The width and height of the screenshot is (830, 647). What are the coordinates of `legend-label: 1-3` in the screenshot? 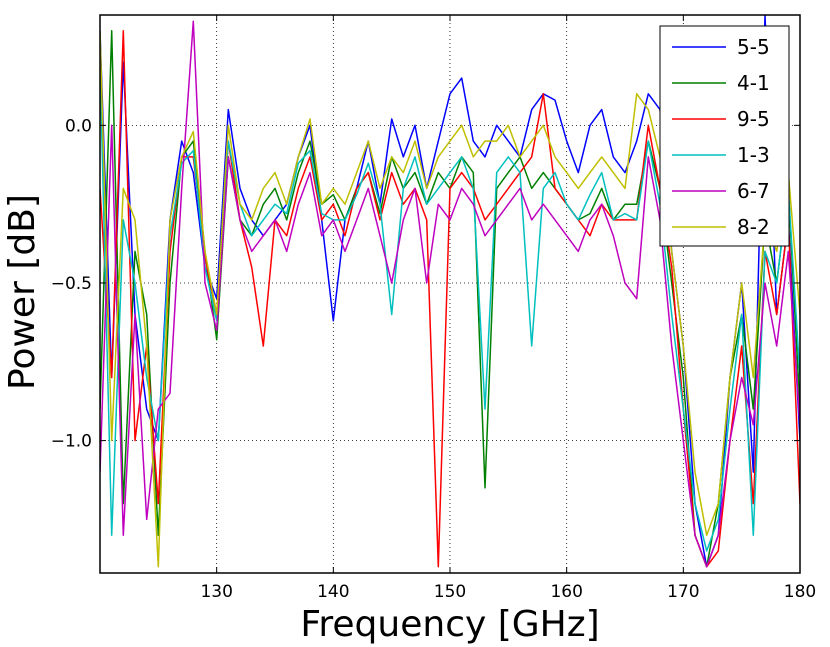 It's located at (753, 155).